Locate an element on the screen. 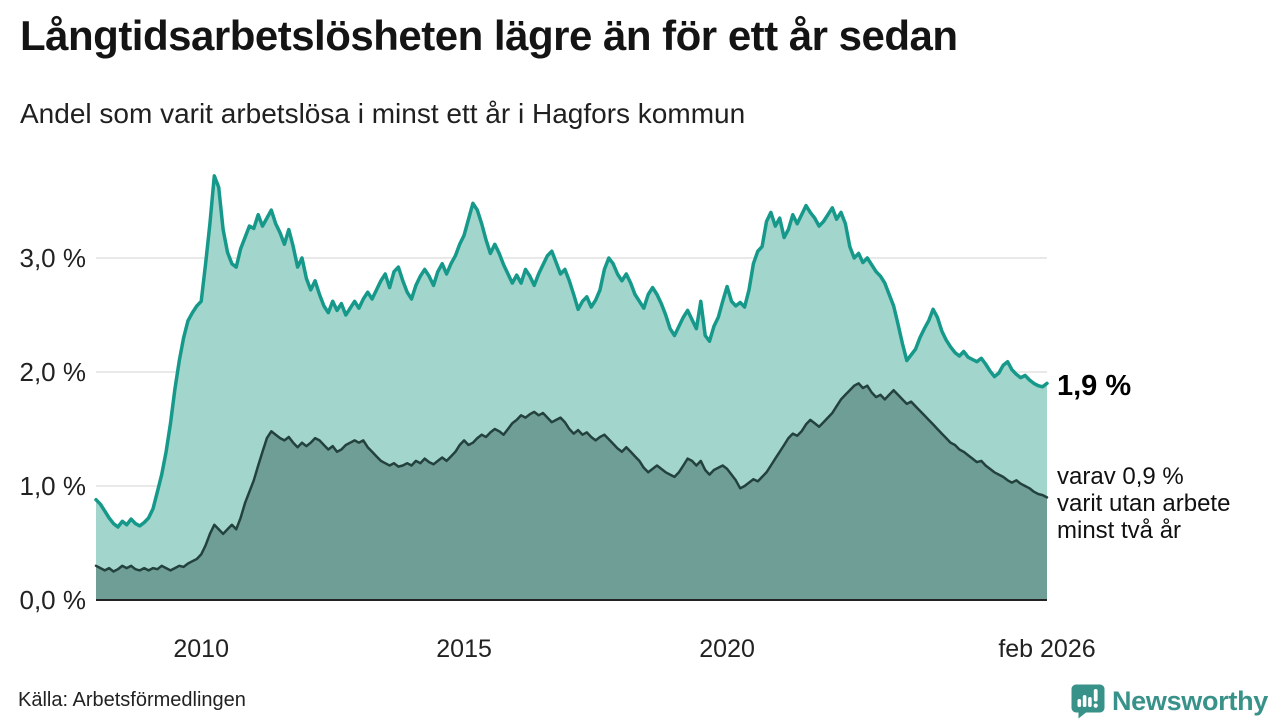  newsworthy-bubble-icon is located at coordinates (1088, 701).